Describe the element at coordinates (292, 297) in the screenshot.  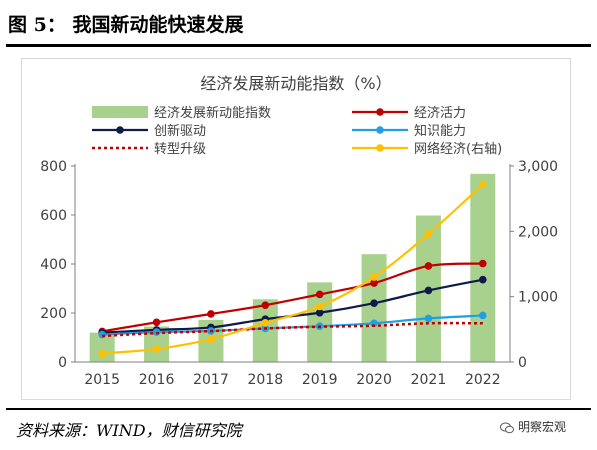
I see `line-经济活力` at that location.